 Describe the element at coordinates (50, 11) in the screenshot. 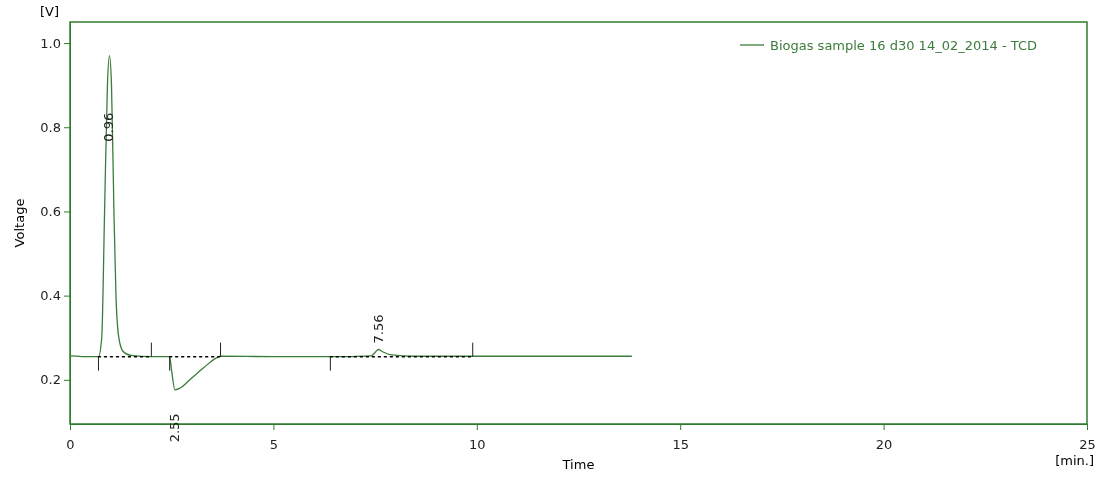

I see `text: [V]` at that location.